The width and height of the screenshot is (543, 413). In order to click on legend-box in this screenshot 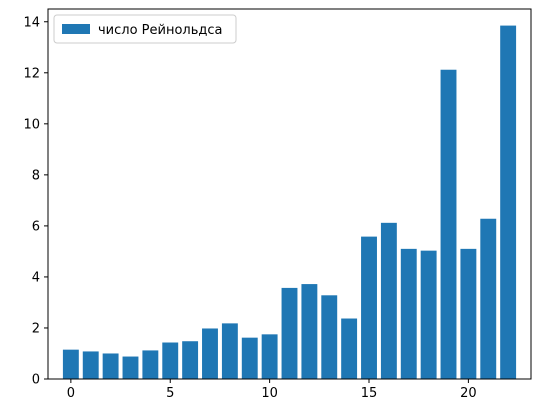, I will do `click(145, 29)`.